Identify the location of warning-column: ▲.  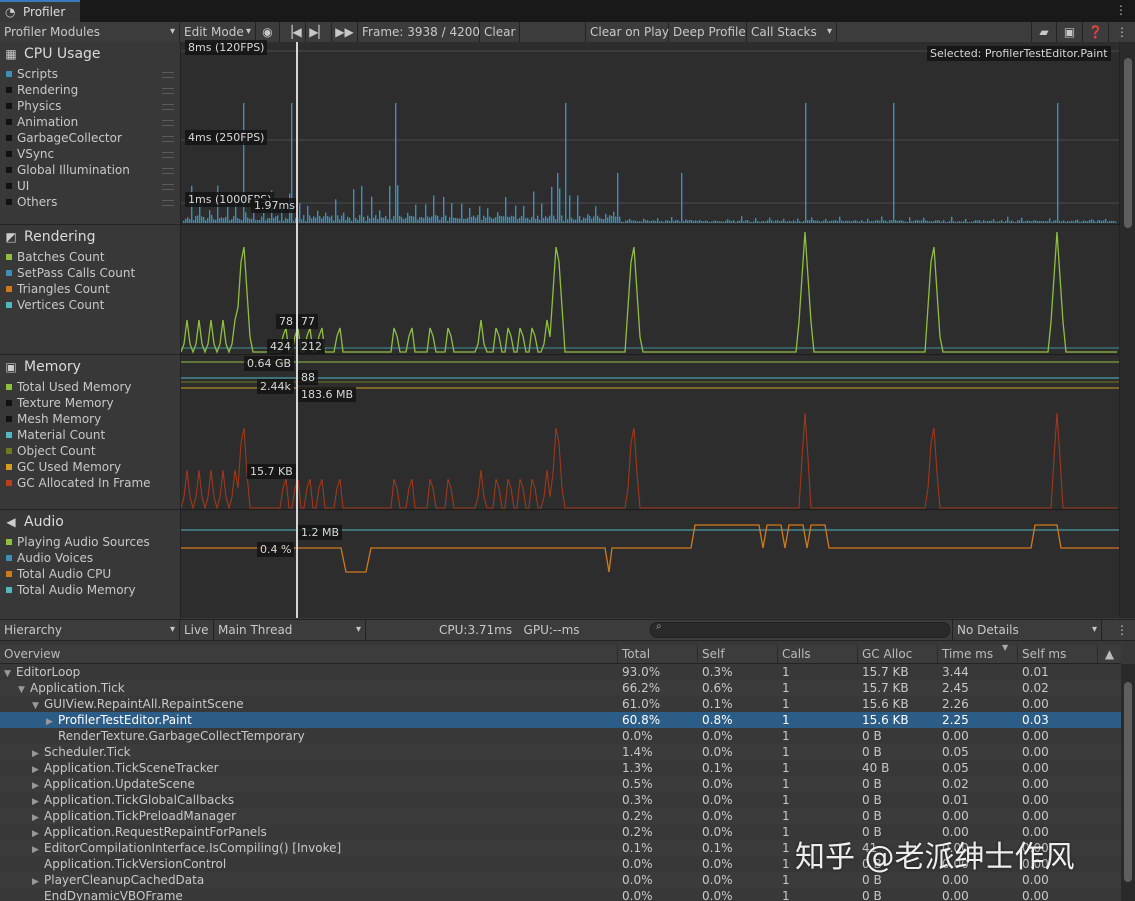
(1109, 654).